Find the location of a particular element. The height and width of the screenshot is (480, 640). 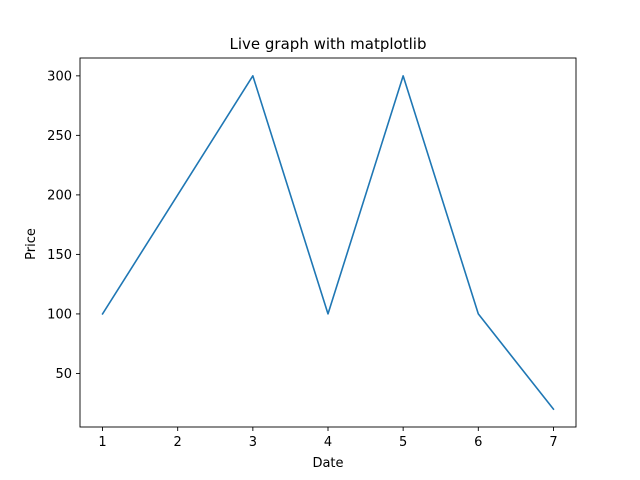

x-tick-label: 3 is located at coordinates (253, 442).